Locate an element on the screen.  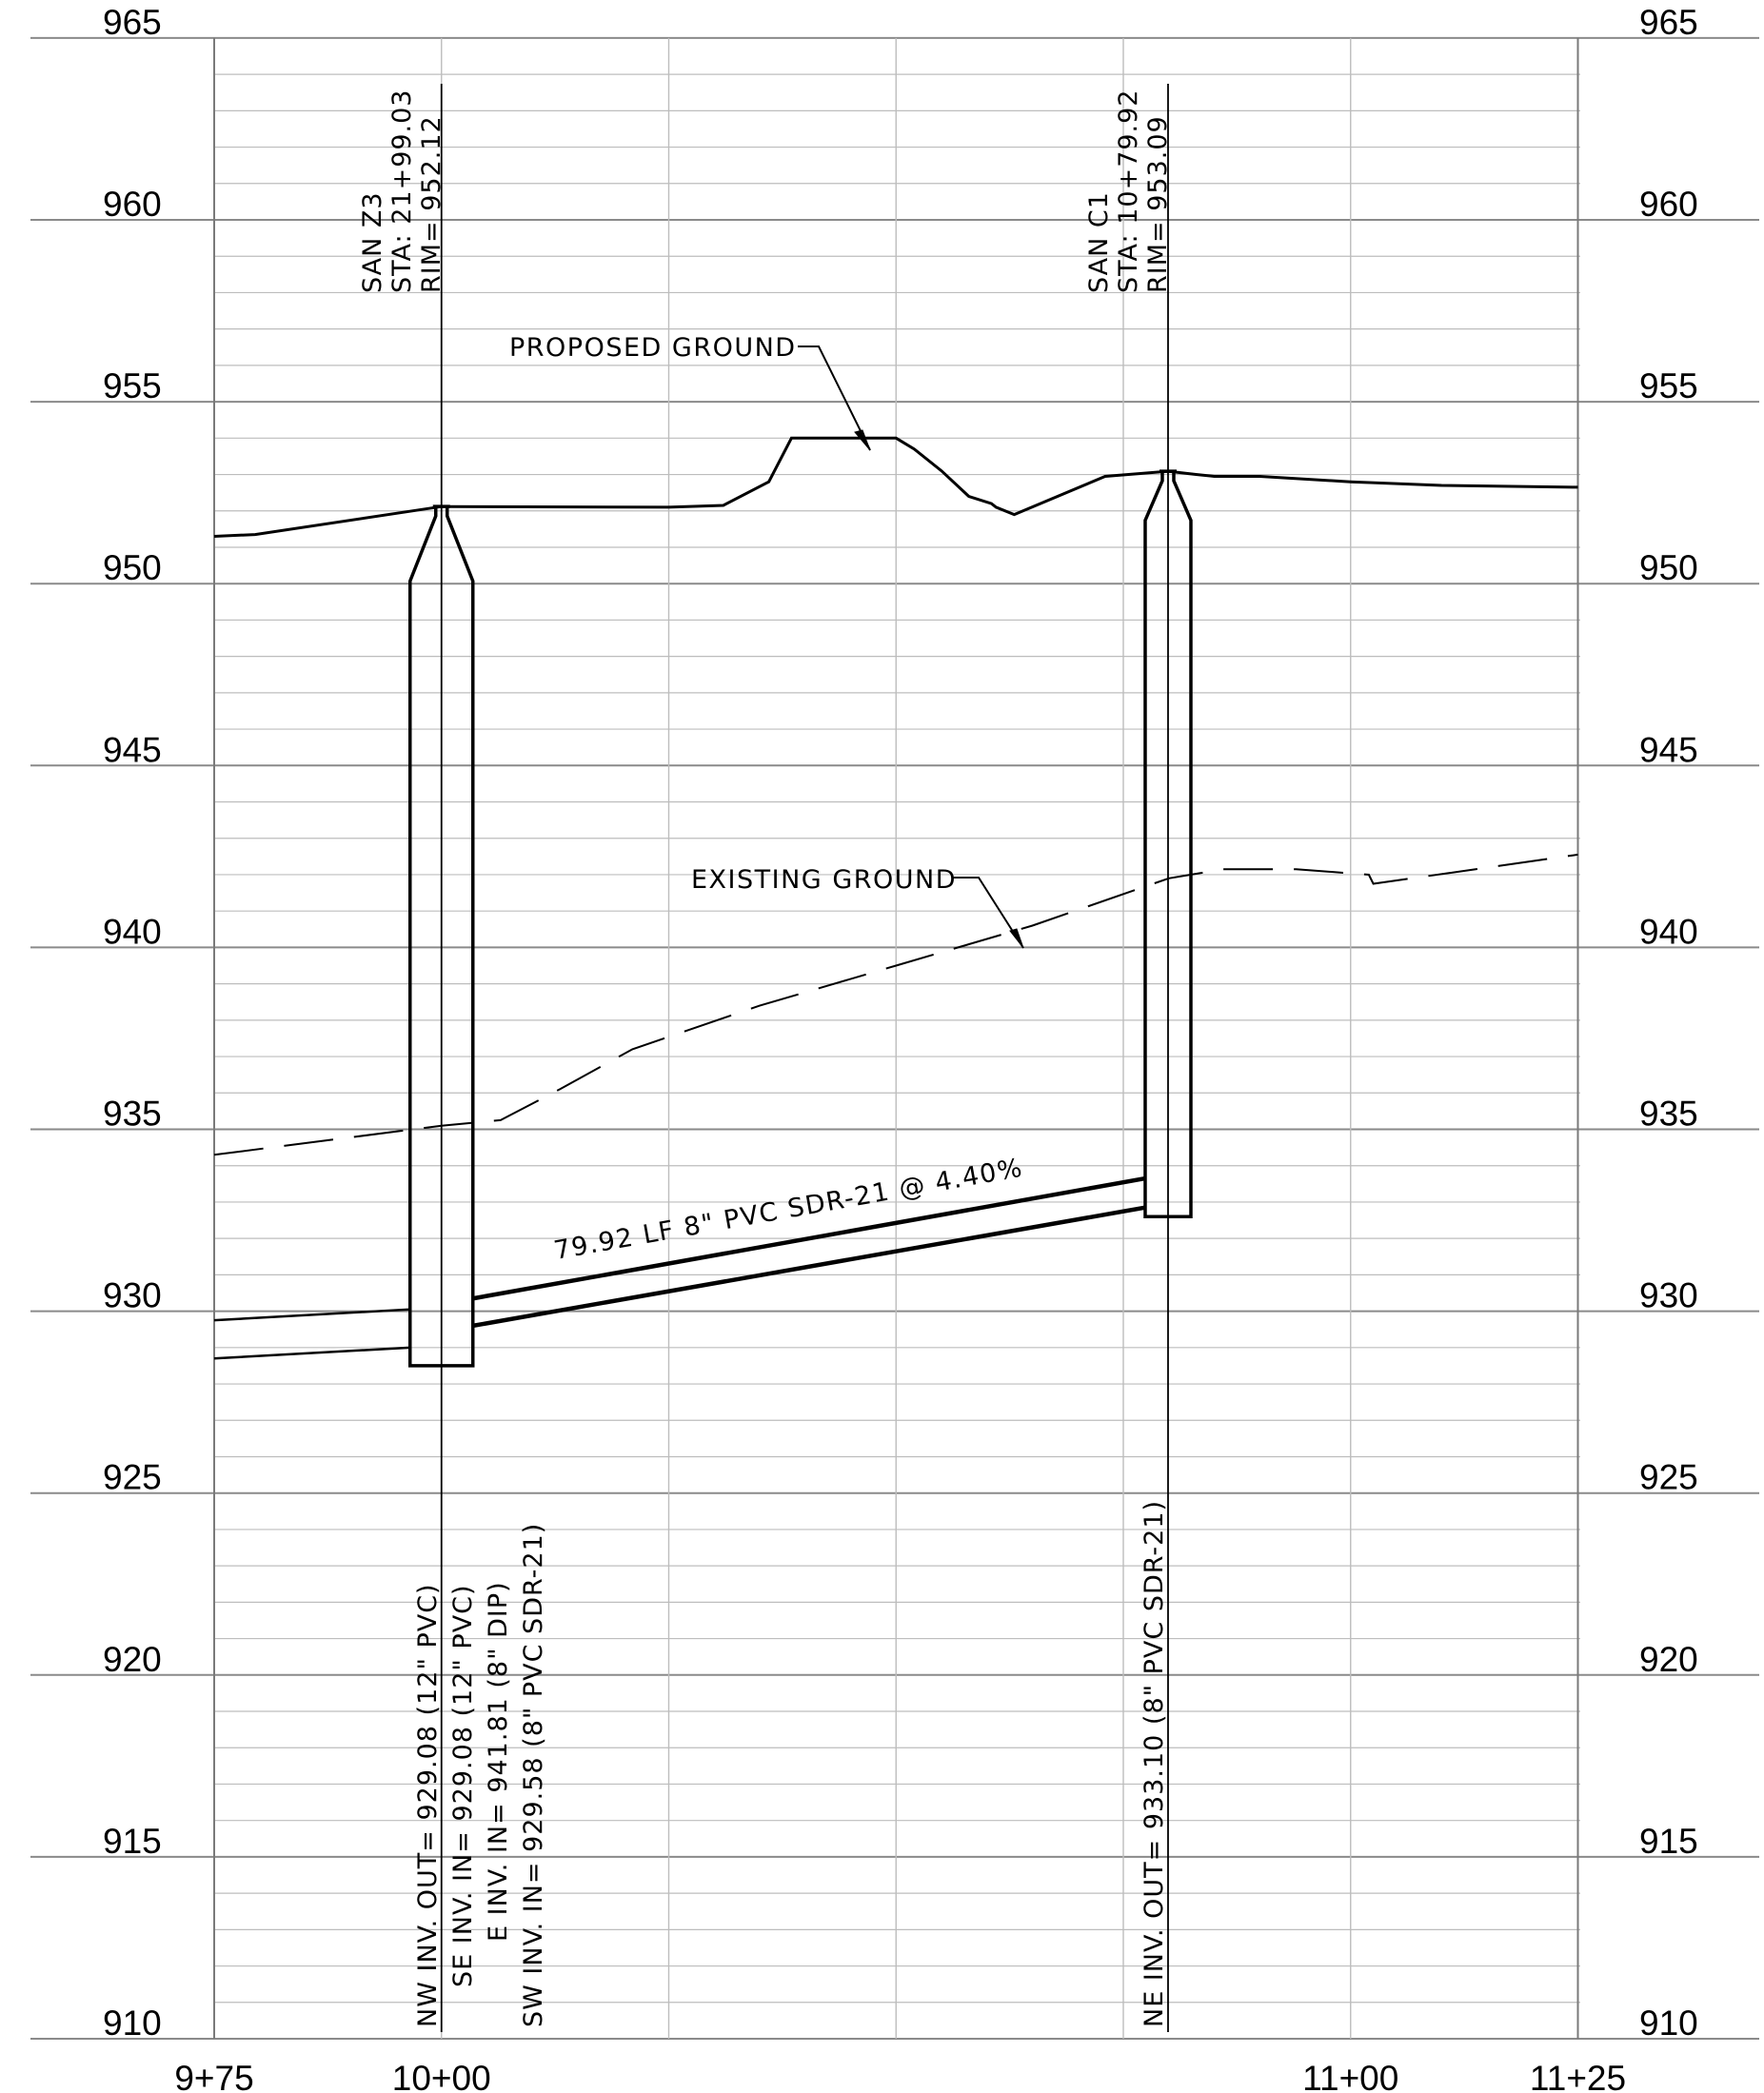
manhole-label-line: SAN C1 is located at coordinates (1099, 242).